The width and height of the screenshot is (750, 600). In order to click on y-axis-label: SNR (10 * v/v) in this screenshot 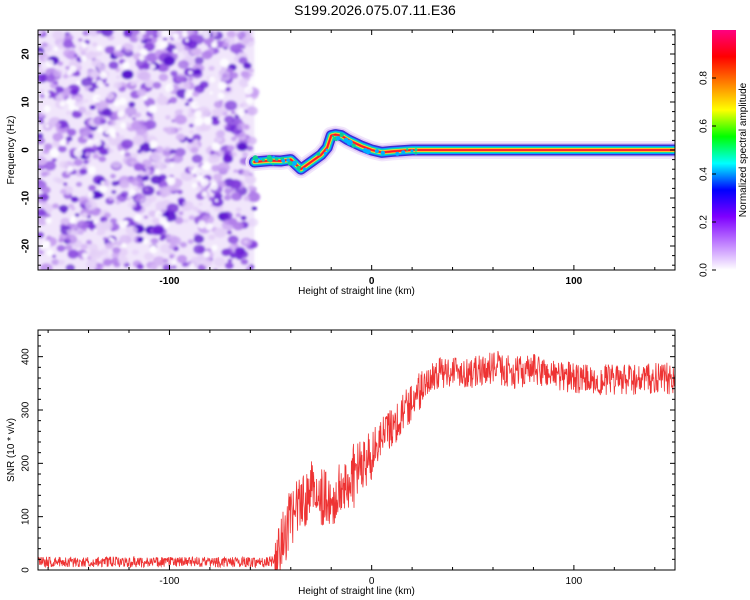, I will do `click(11, 450)`.